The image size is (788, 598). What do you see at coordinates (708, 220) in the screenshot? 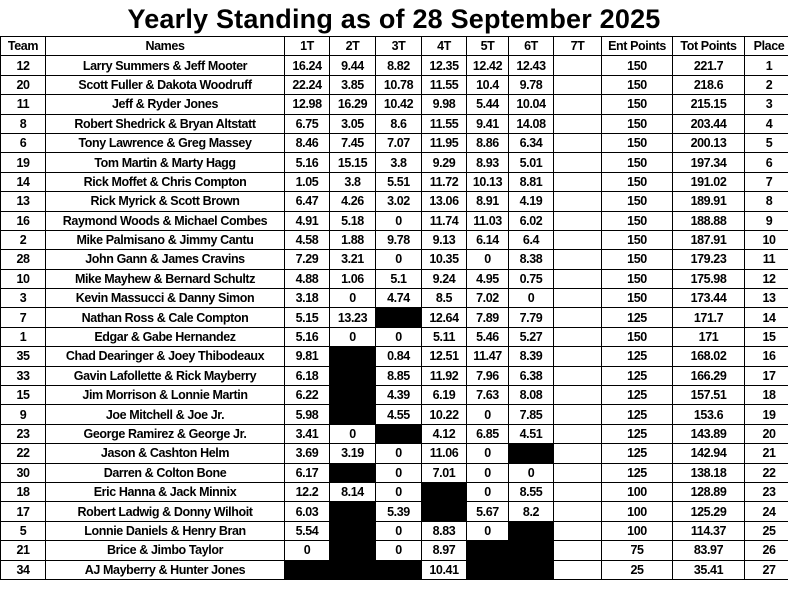
I see `tot-points-cell: 188.88` at bounding box center [708, 220].